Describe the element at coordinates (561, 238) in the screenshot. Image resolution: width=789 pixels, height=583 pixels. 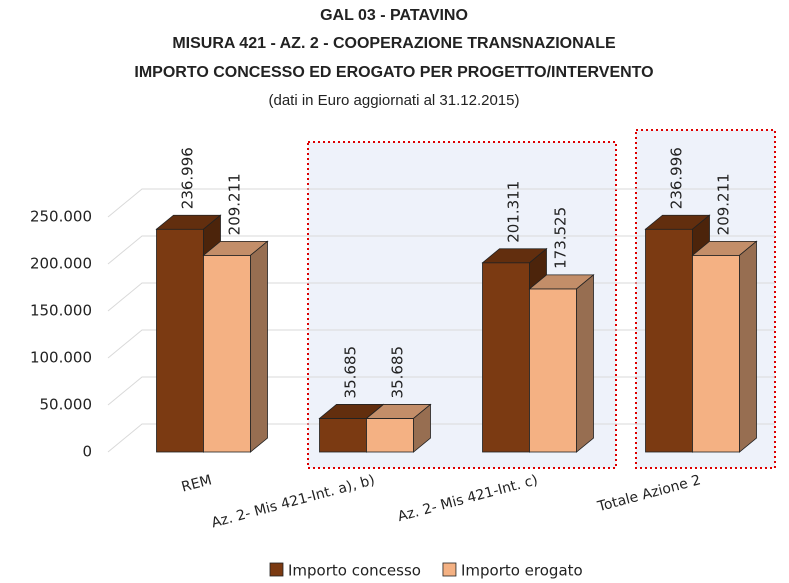
I see `value-label: 173.525` at that location.